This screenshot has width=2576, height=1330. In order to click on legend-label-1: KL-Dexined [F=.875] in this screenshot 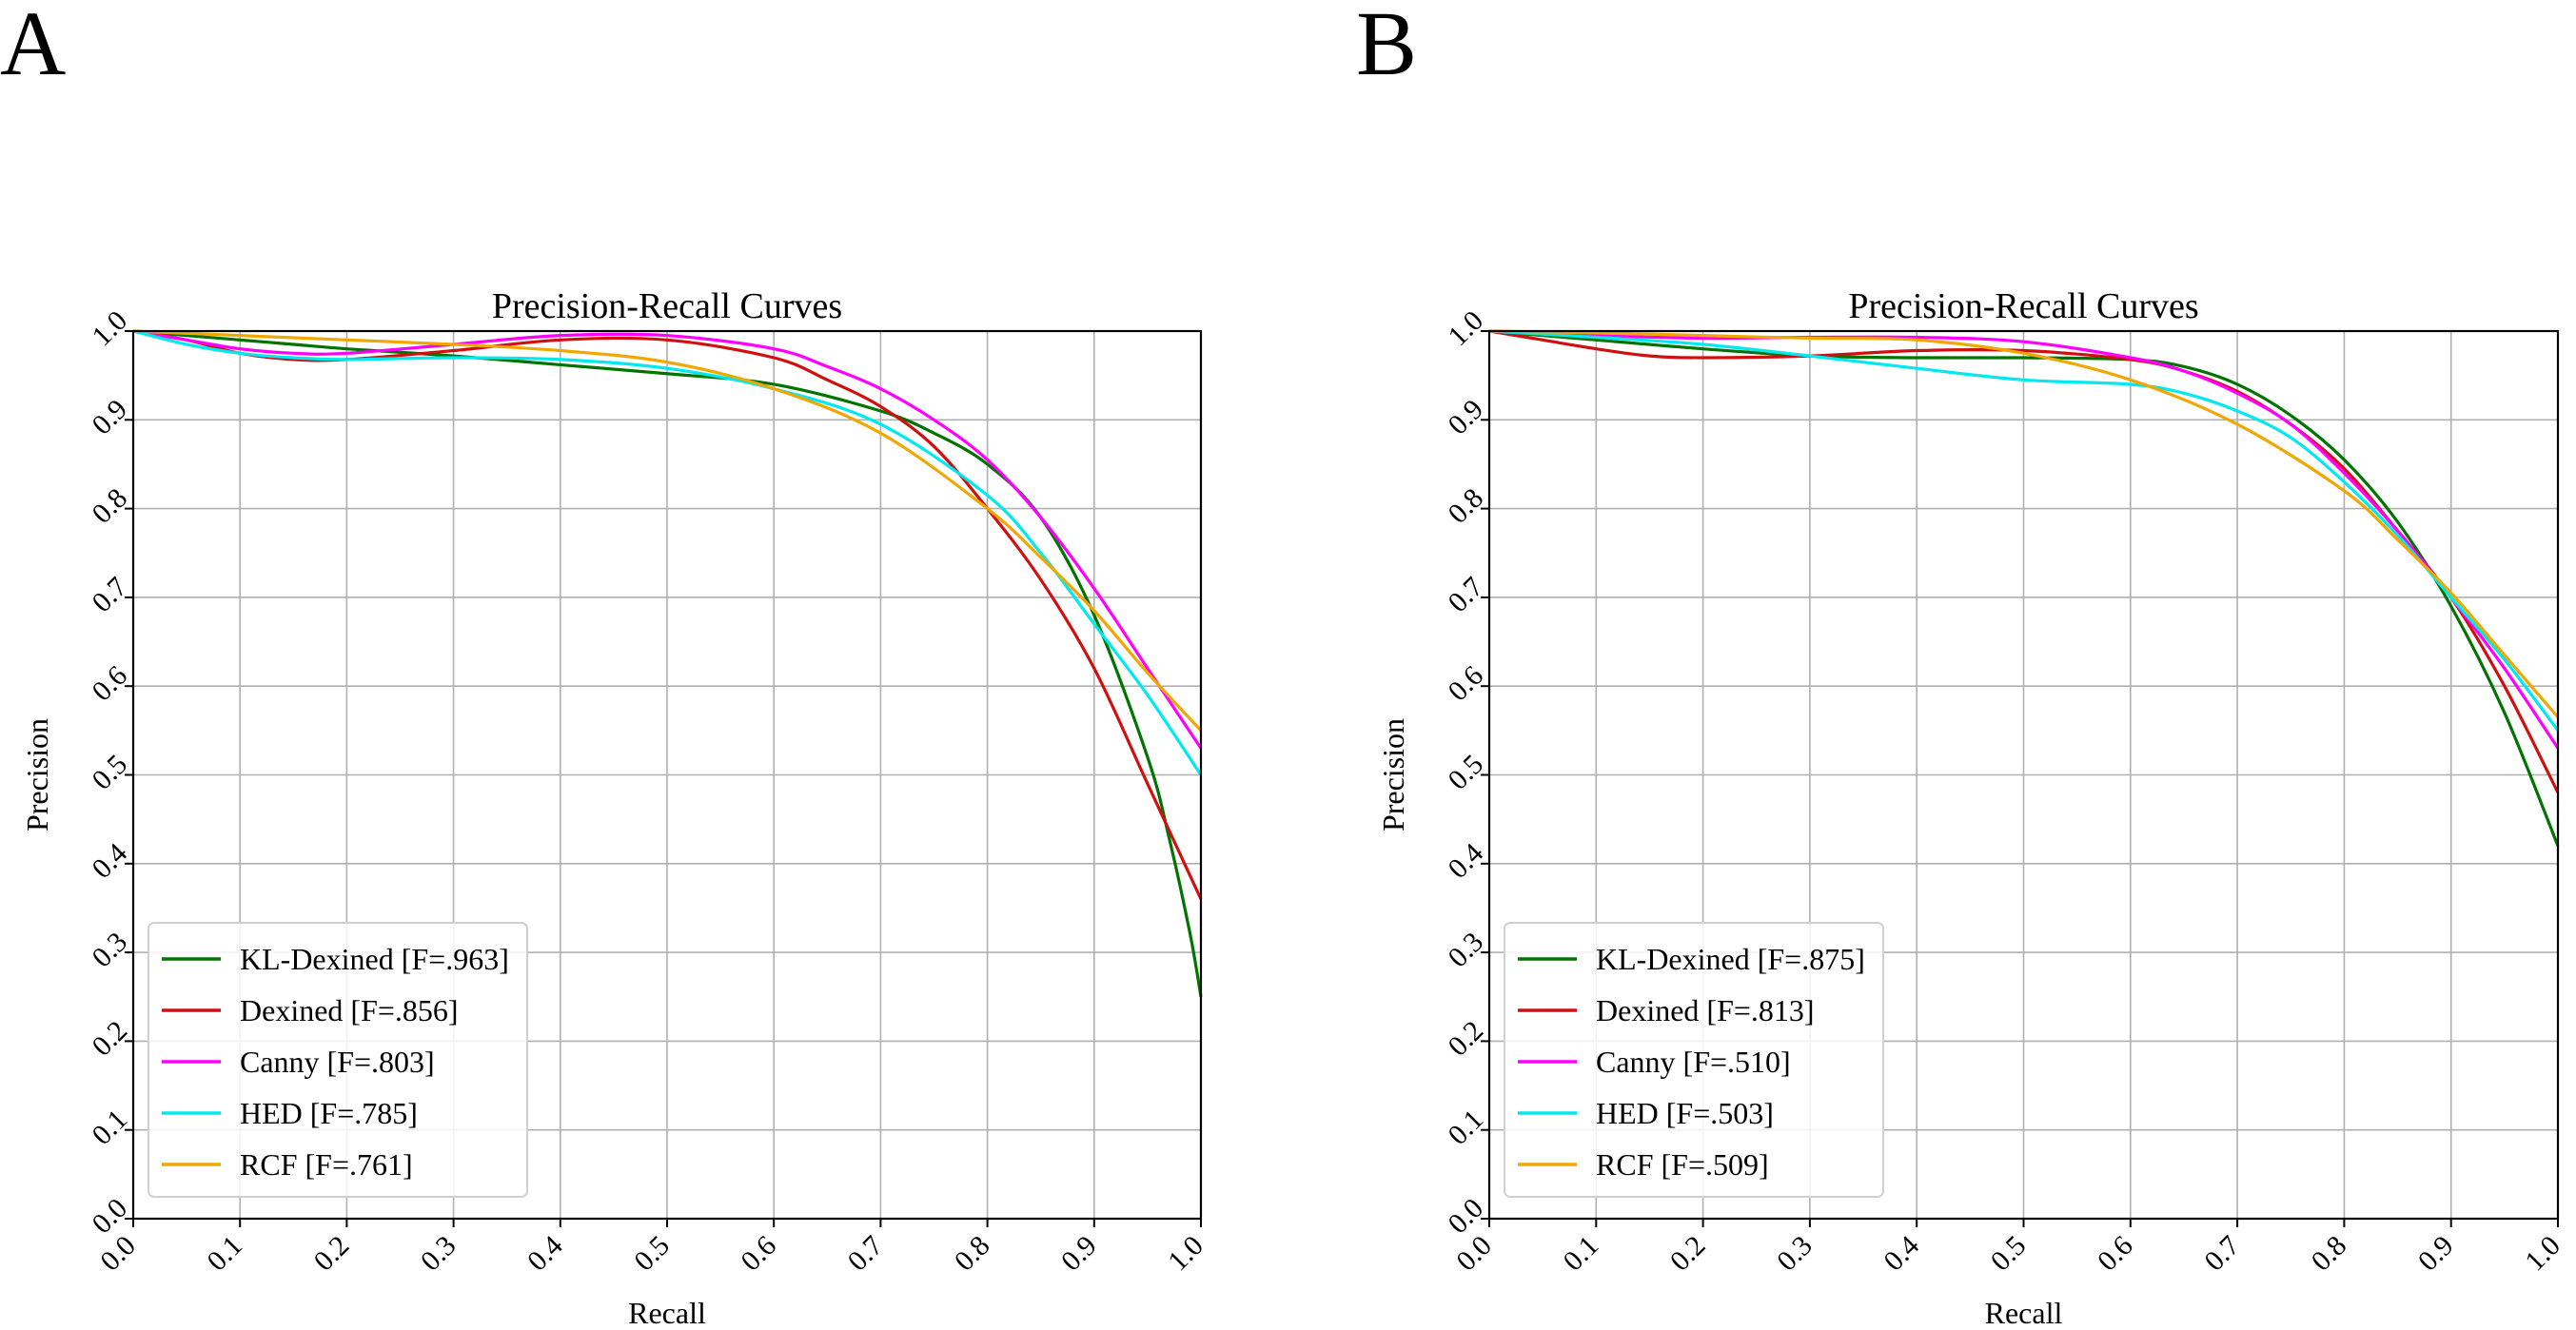, I will do `click(1730, 959)`.